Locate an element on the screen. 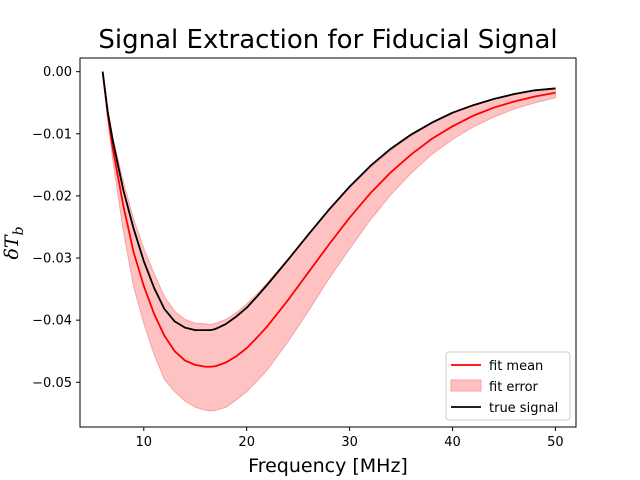  x-tick-label: 30 is located at coordinates (349, 442).